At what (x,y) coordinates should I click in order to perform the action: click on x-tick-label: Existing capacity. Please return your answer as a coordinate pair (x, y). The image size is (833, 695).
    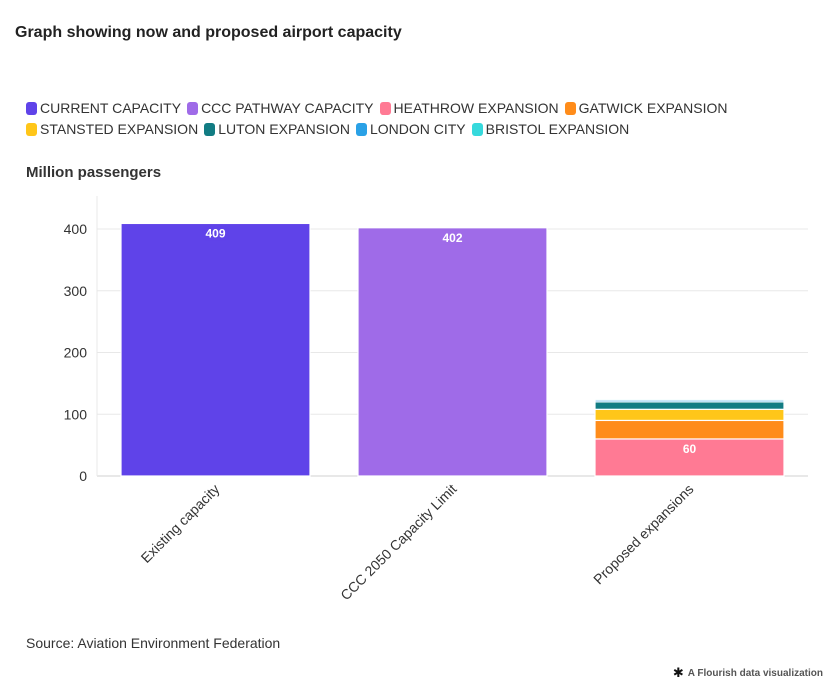
    Looking at the image, I should click on (180, 523).